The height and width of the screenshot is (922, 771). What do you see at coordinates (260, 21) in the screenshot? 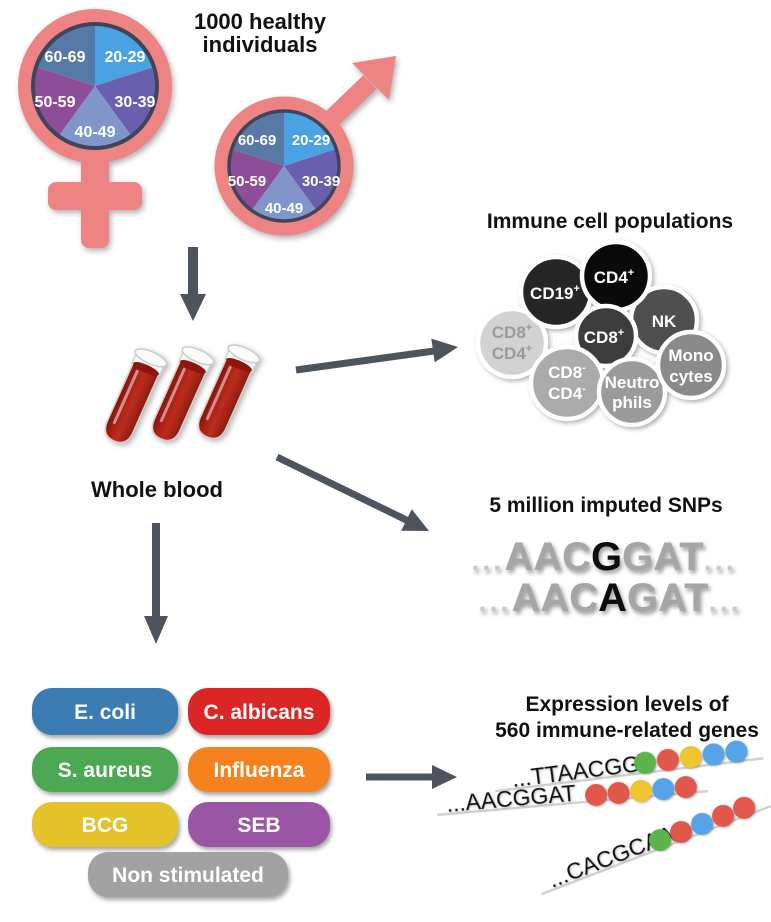
I see `cohort-title-line1: 1000 healthy` at bounding box center [260, 21].